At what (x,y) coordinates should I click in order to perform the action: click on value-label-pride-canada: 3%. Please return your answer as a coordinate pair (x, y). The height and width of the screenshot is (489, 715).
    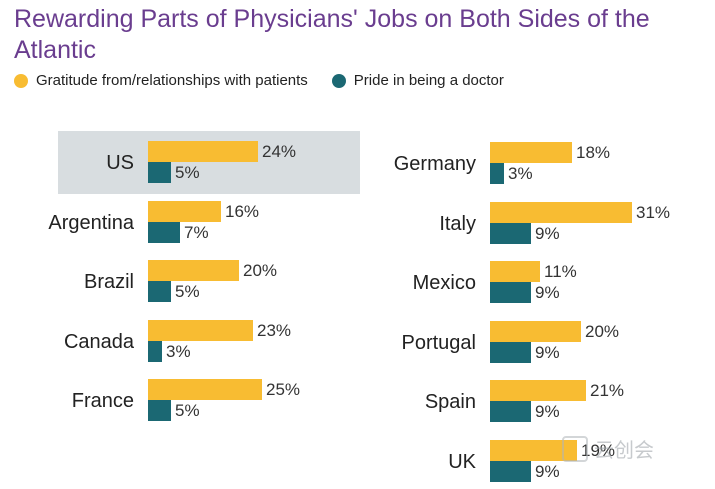
    Looking at the image, I should click on (178, 351).